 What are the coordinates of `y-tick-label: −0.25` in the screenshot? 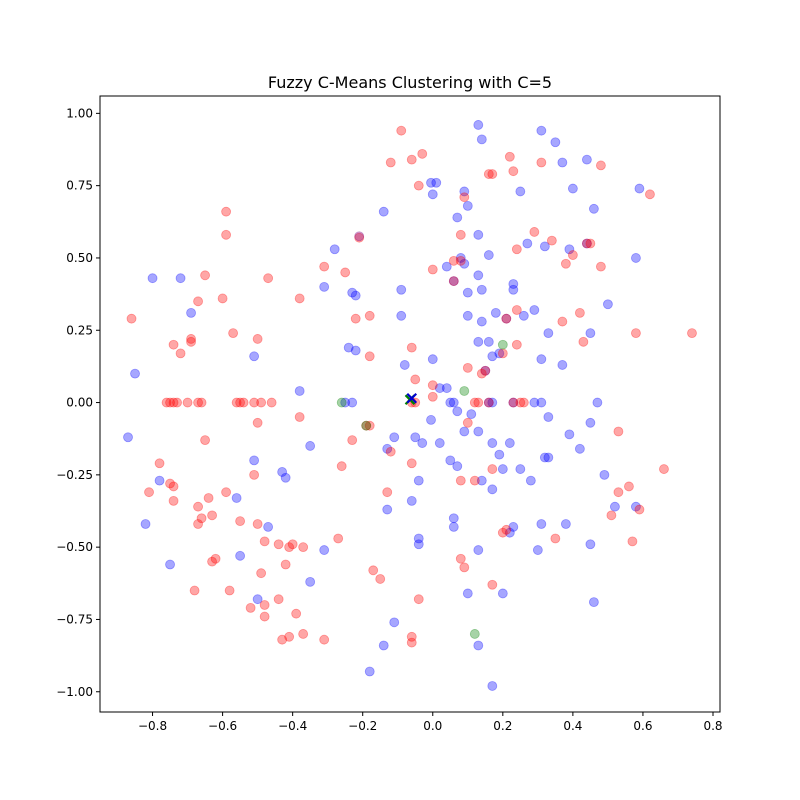 It's located at (74, 475).